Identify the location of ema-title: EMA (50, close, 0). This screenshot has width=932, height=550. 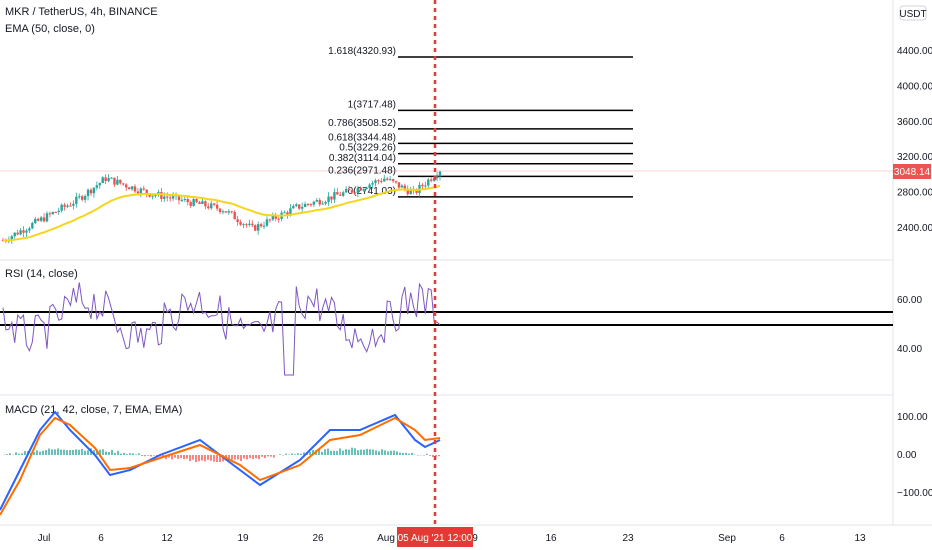
(50, 29).